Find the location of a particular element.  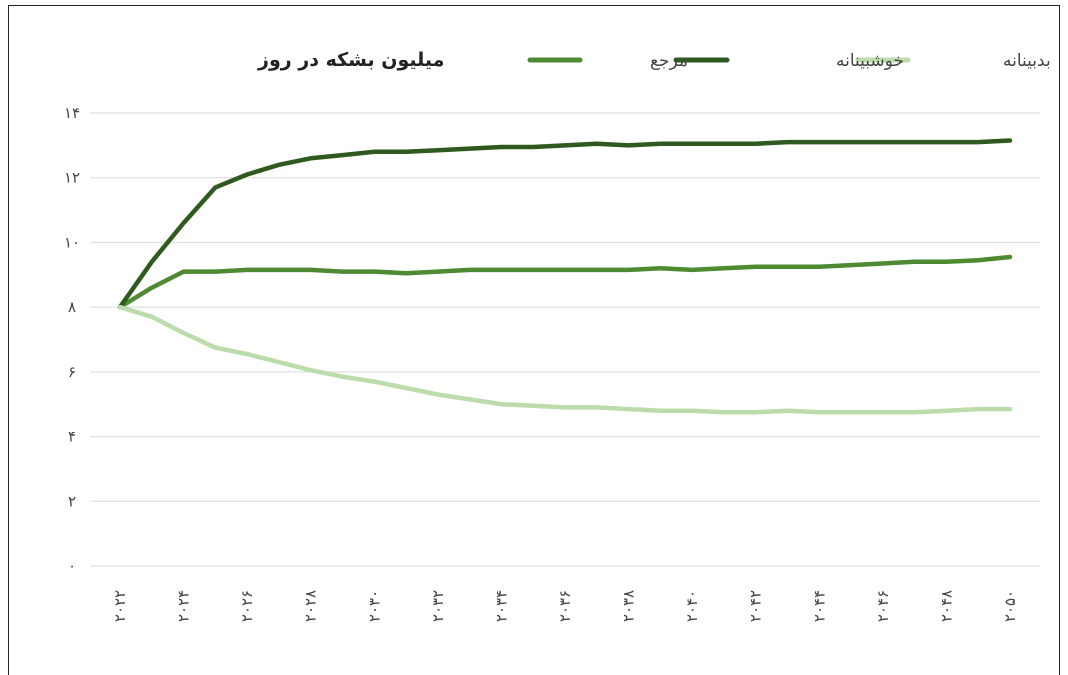

x-tick-label: ۲۰۴۴ is located at coordinates (819, 606).